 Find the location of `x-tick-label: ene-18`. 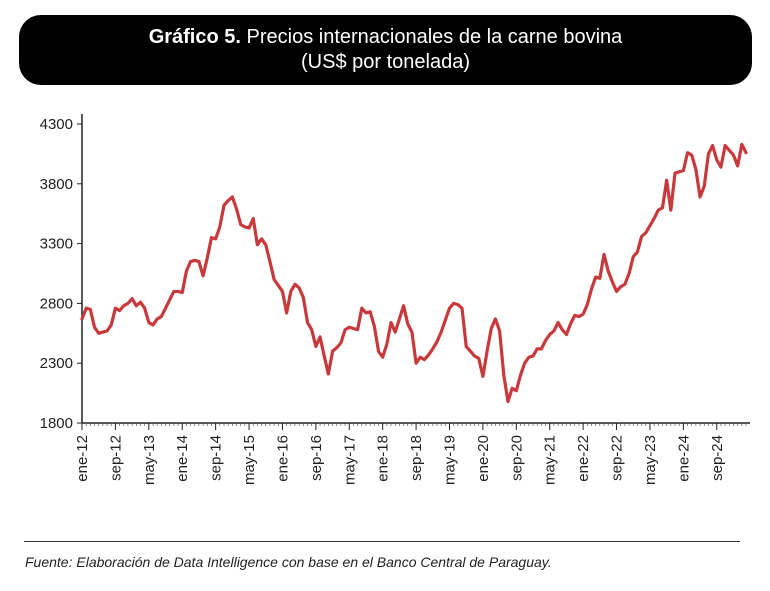

x-tick-label: ene-18 is located at coordinates (383, 458).